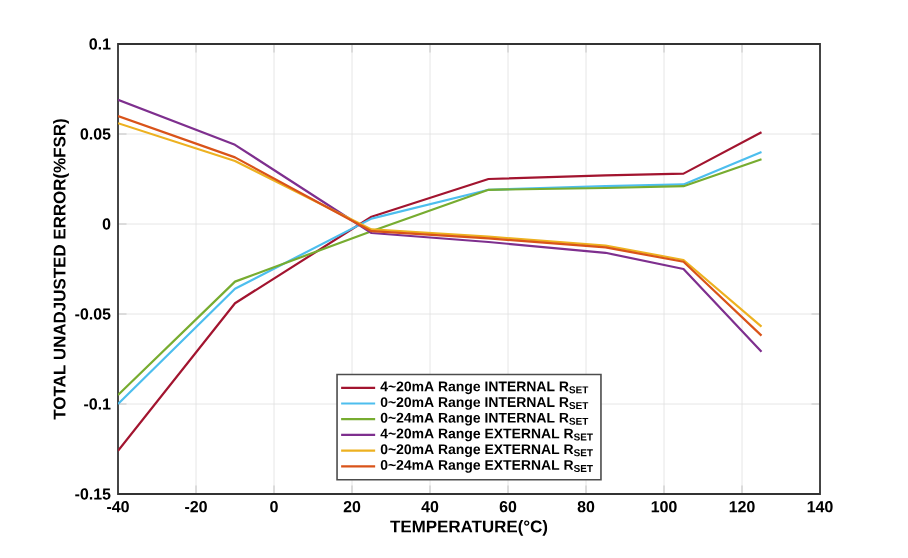 The height and width of the screenshot is (558, 908). I want to click on x-axis-title: TEMPERATURE(°C), so click(469, 528).